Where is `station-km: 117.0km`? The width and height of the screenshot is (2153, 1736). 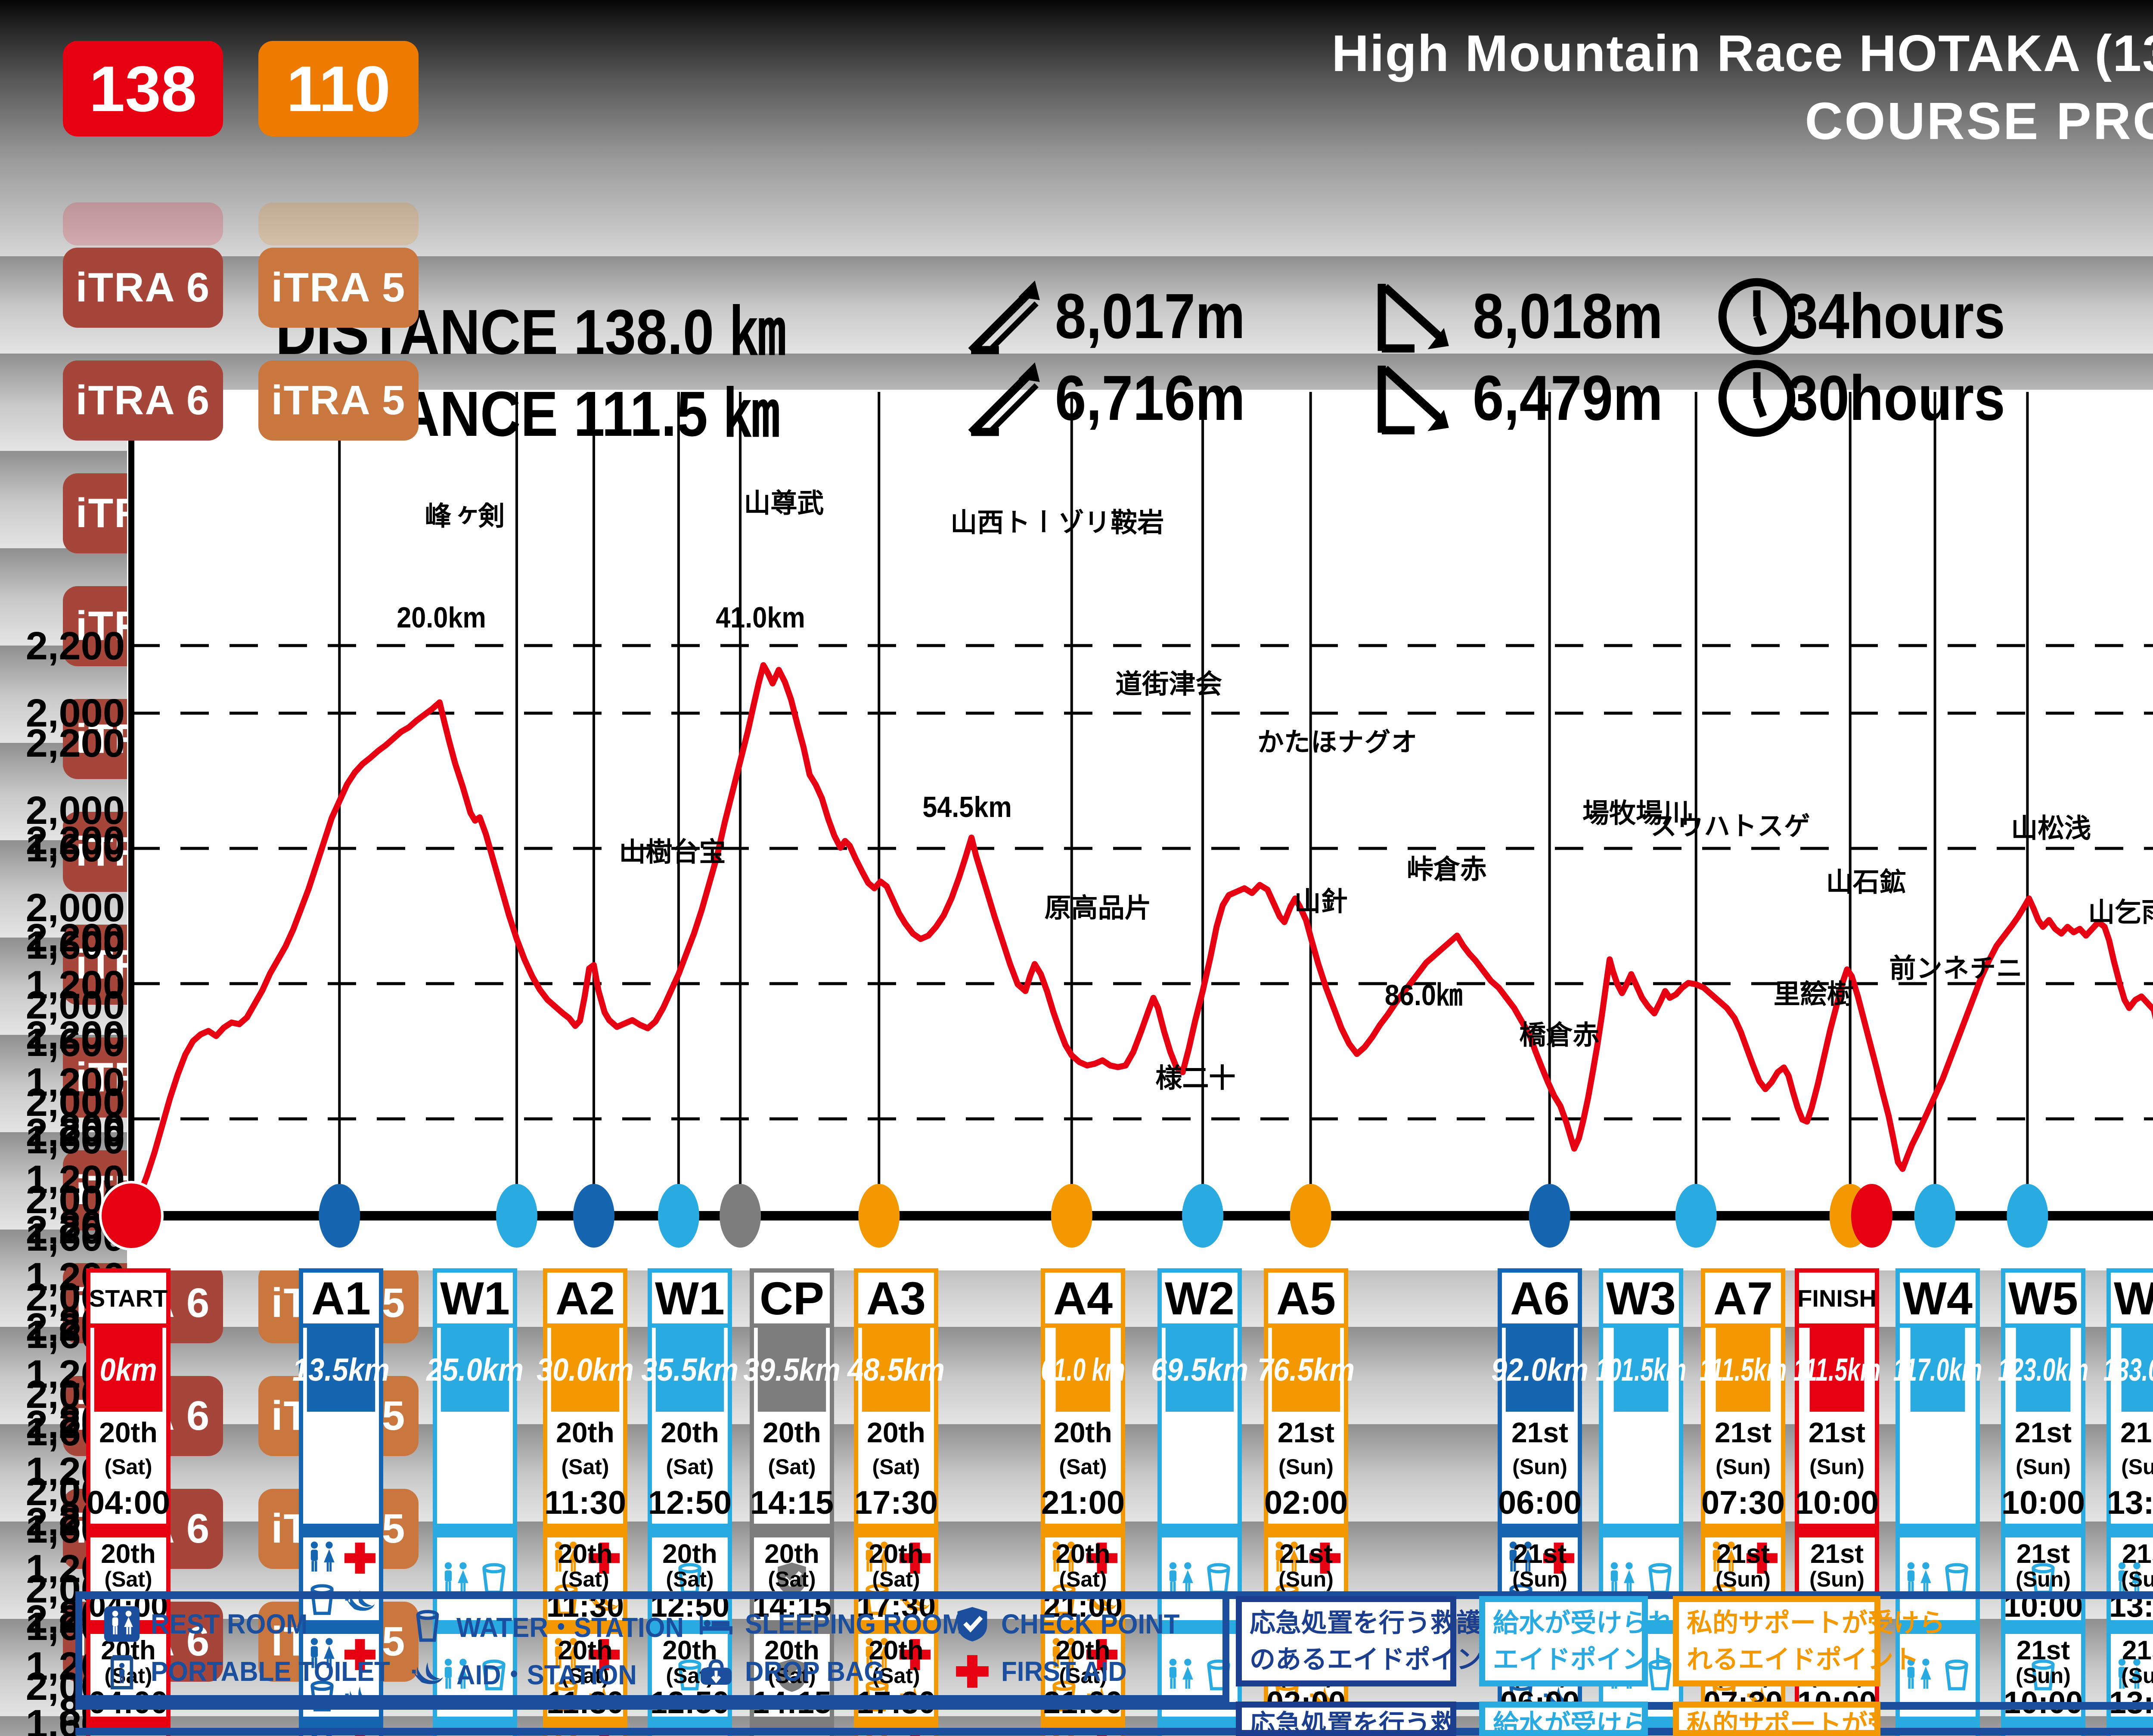 station-km: 117.0km is located at coordinates (1937, 1370).